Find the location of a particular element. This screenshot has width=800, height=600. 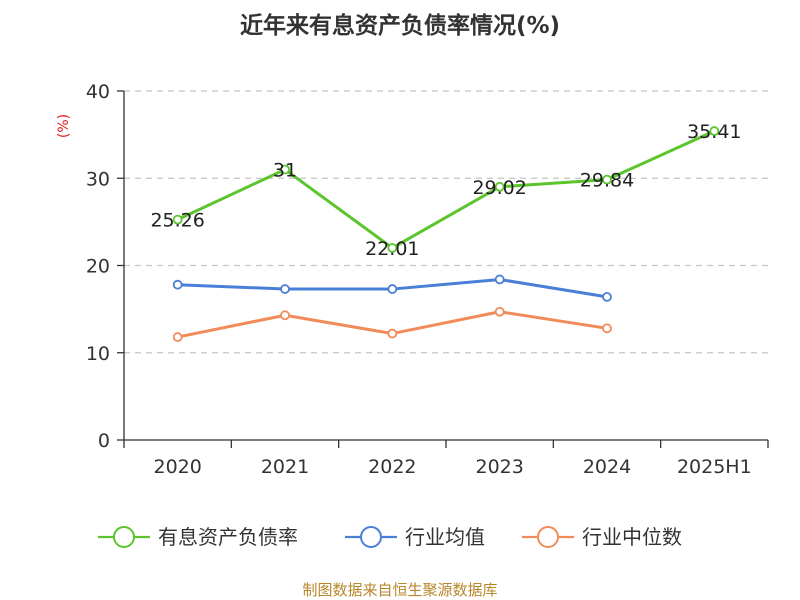

x-tick-label: 2021 is located at coordinates (285, 467).